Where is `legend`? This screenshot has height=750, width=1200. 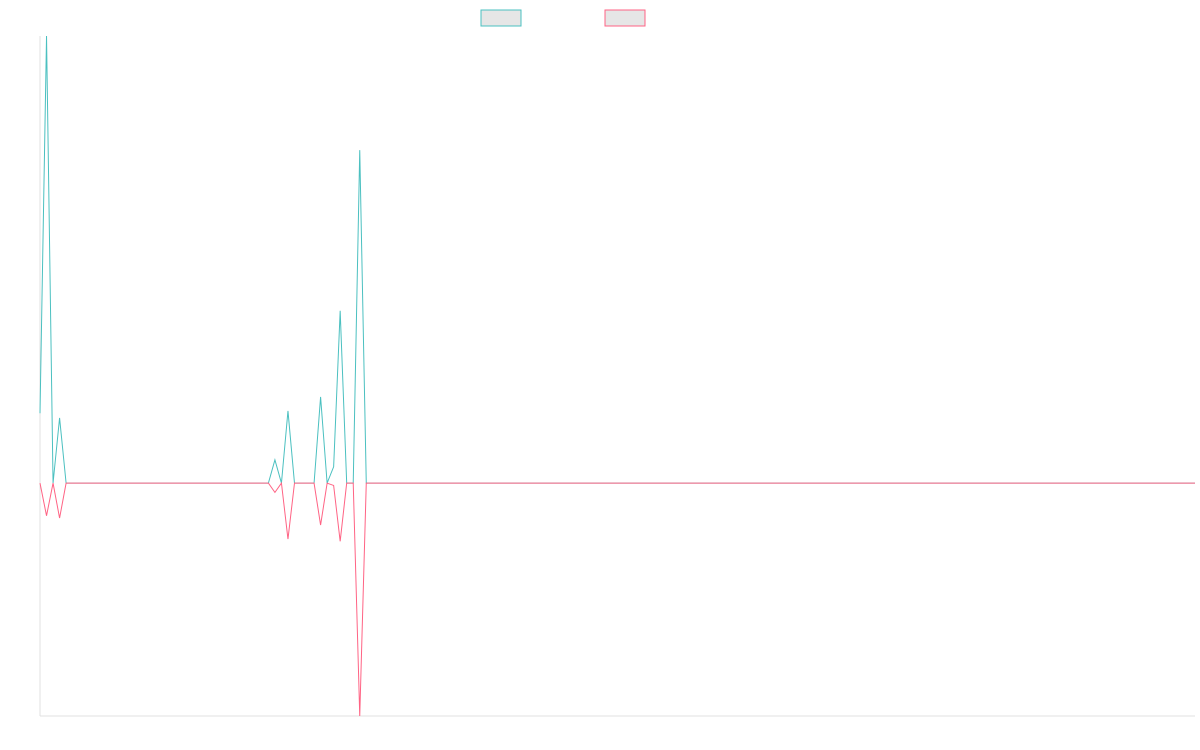
legend is located at coordinates (563, 18).